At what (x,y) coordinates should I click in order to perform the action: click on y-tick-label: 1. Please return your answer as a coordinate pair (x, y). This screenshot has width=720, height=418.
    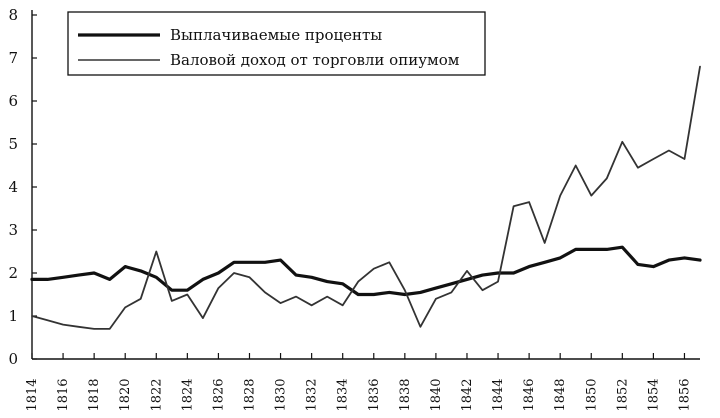
    Looking at the image, I should click on (13, 316).